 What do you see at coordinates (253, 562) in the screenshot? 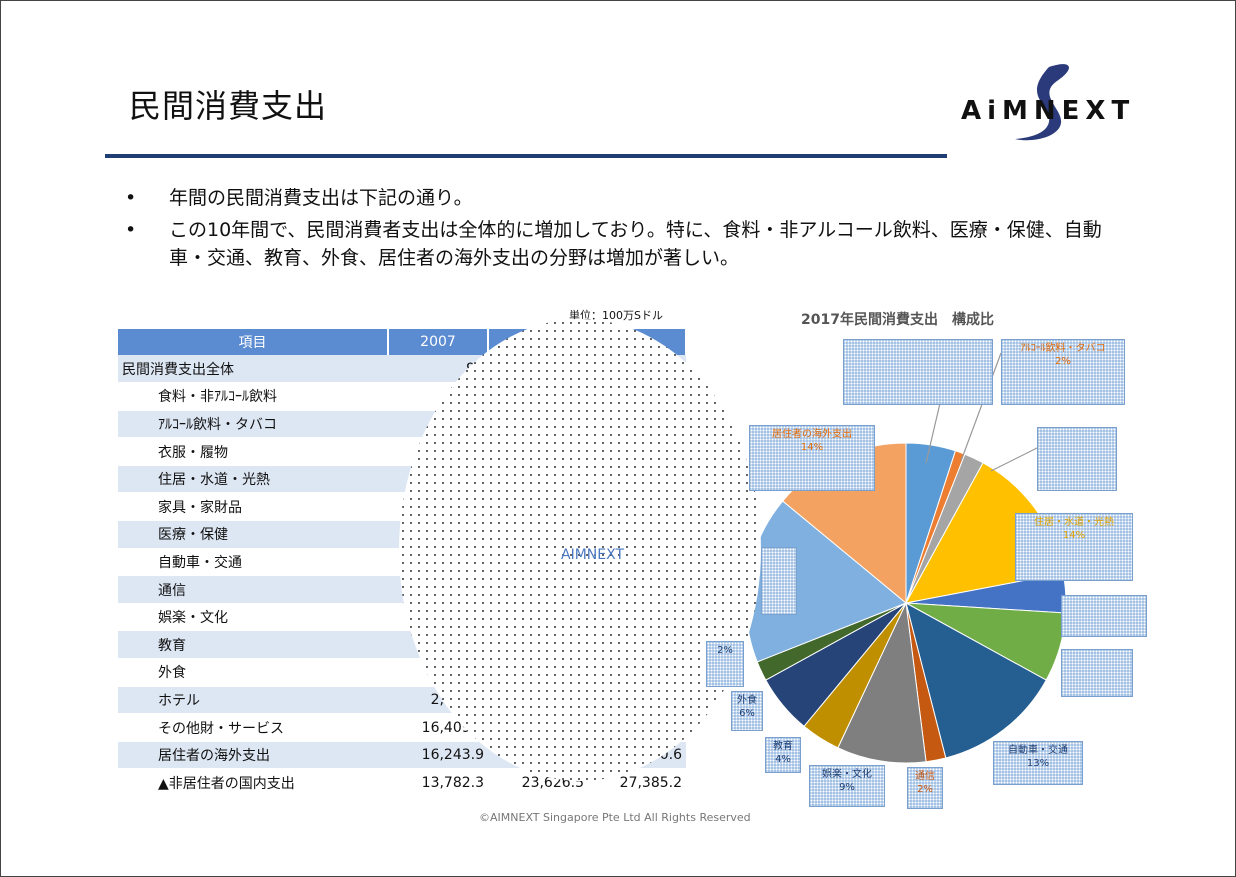
I see `row-label: 自動車・交通` at bounding box center [253, 562].